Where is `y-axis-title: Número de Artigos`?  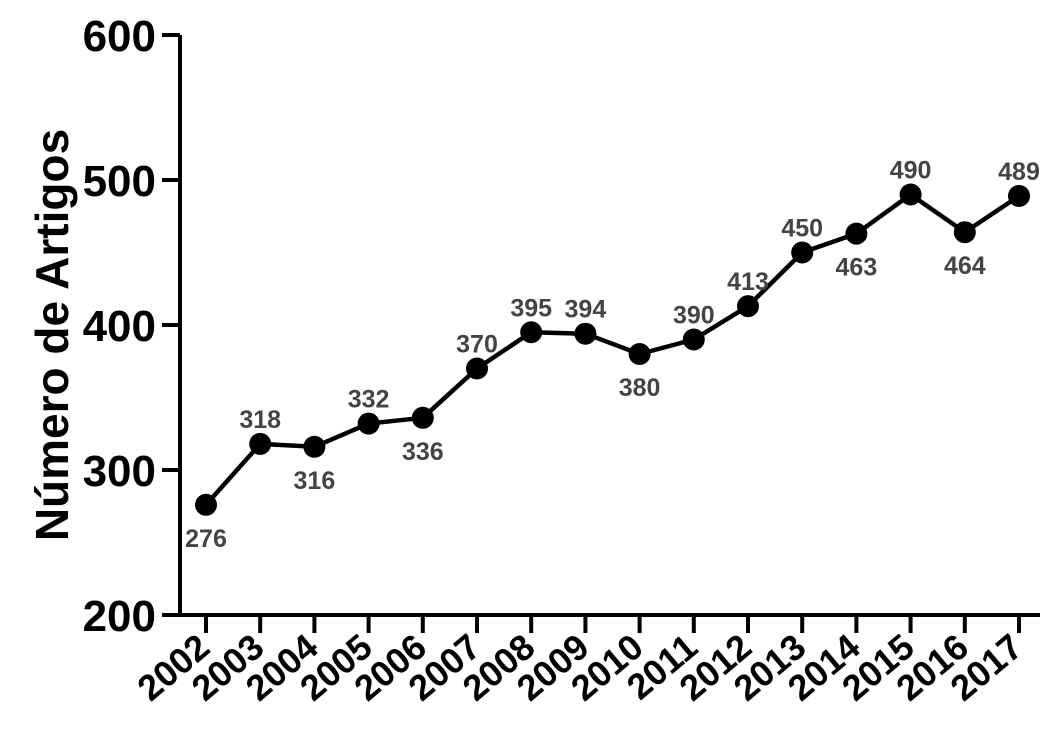 y-axis-title: Número de Artigos is located at coordinates (52, 335).